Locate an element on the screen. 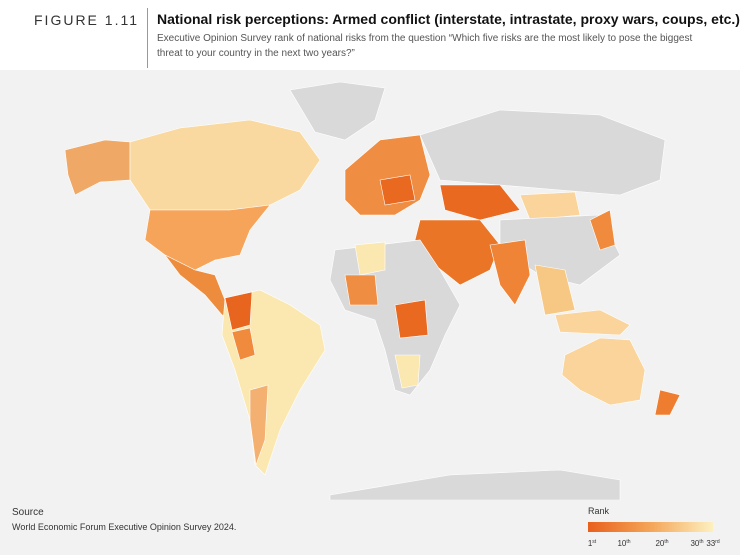 Image resolution: width=740 pixels, height=555 pixels. legend-tick: 10th is located at coordinates (623, 543).